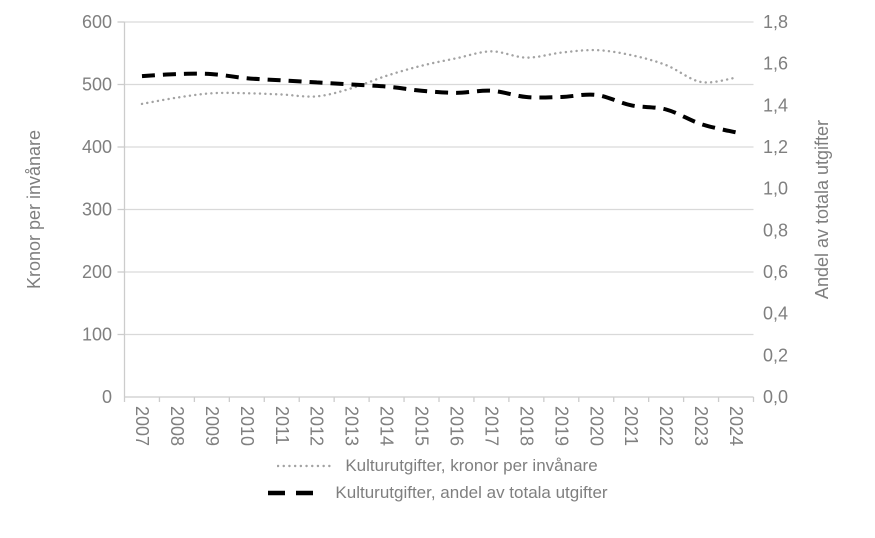  I want to click on x-axis-tick-label: 2021, so click(631, 426).